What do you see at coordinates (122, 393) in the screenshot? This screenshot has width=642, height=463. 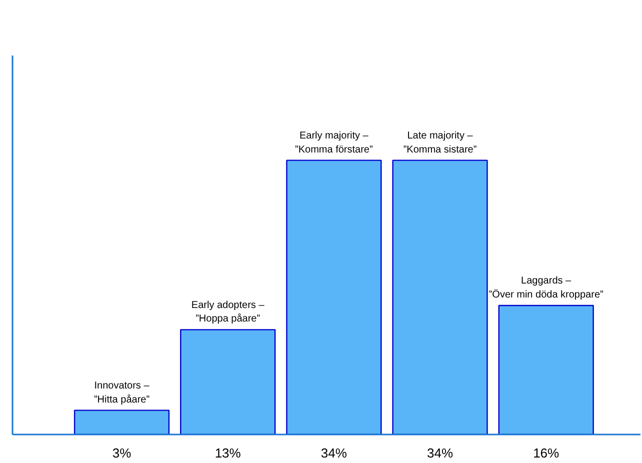 I see `x-tick-label: Innovators – ”Hitta påare”` at bounding box center [122, 393].